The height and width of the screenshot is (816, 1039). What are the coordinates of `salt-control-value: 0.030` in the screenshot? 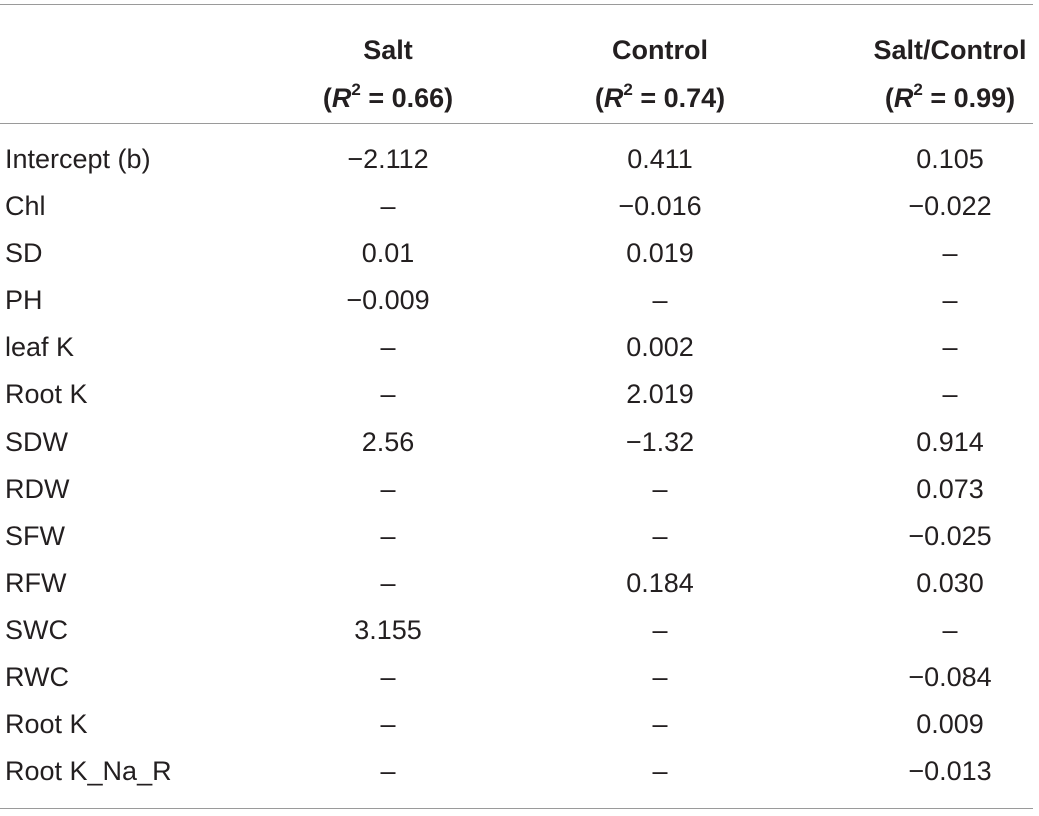 It's located at (950, 582).